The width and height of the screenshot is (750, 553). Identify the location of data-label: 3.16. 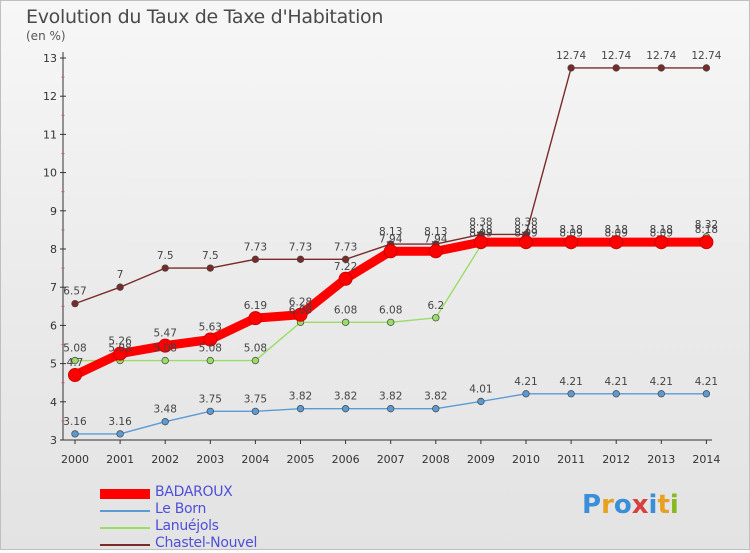
(75, 422).